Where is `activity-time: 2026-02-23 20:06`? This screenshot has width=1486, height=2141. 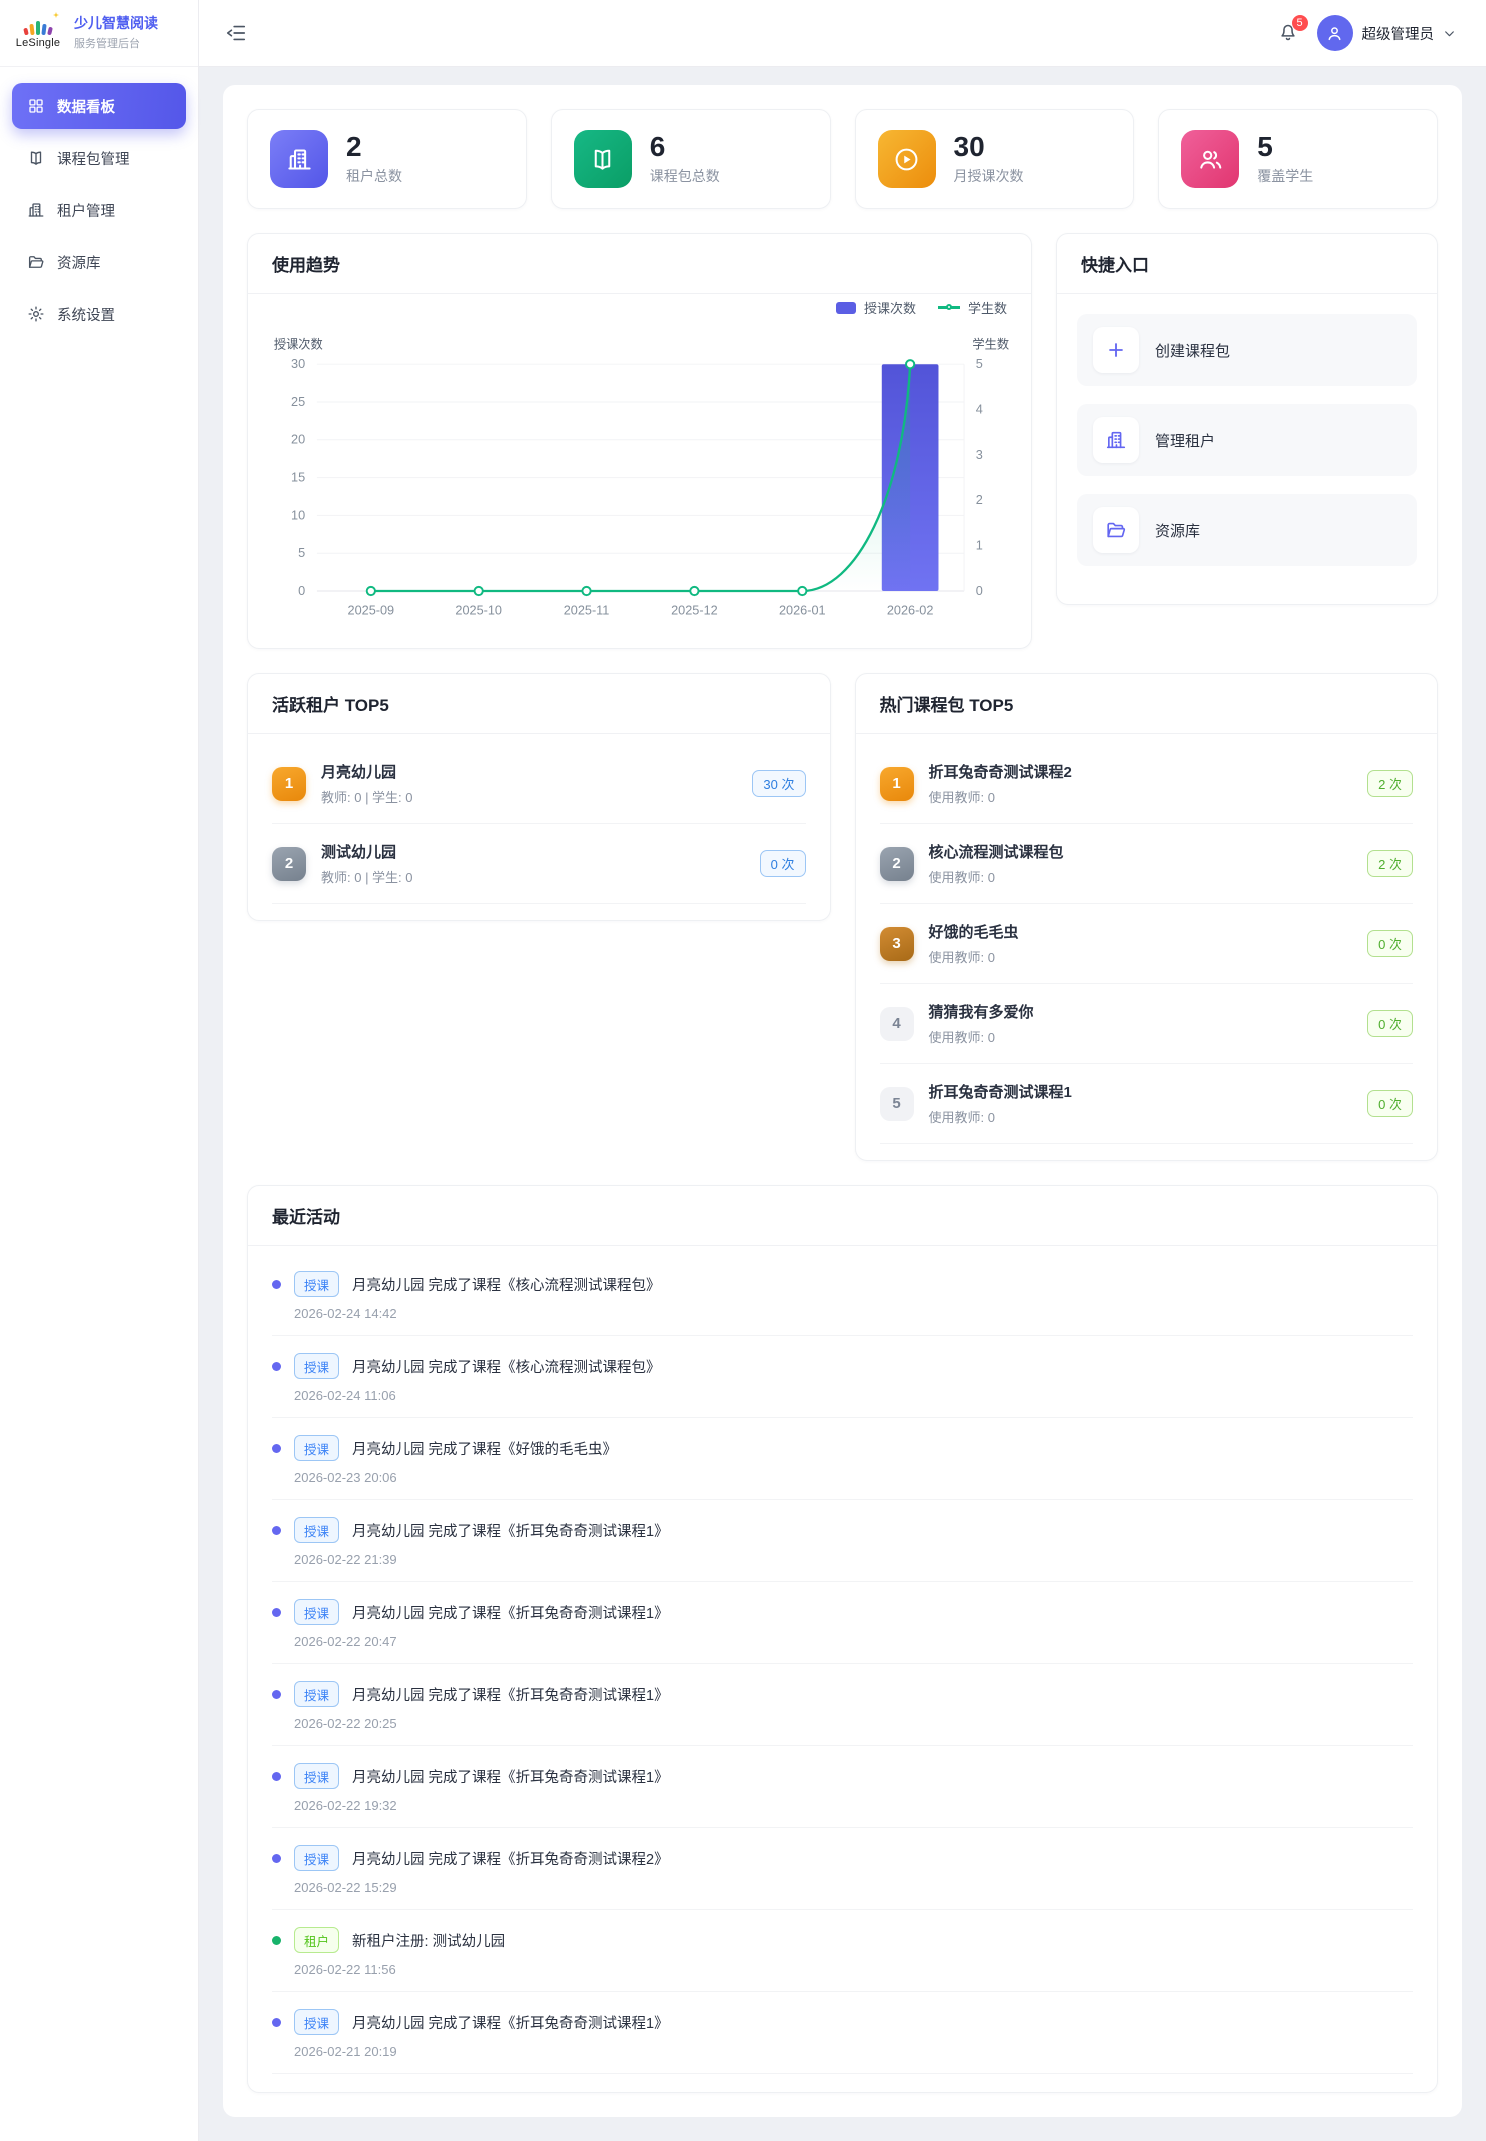 activity-time: 2026-02-23 20:06 is located at coordinates (345, 1478).